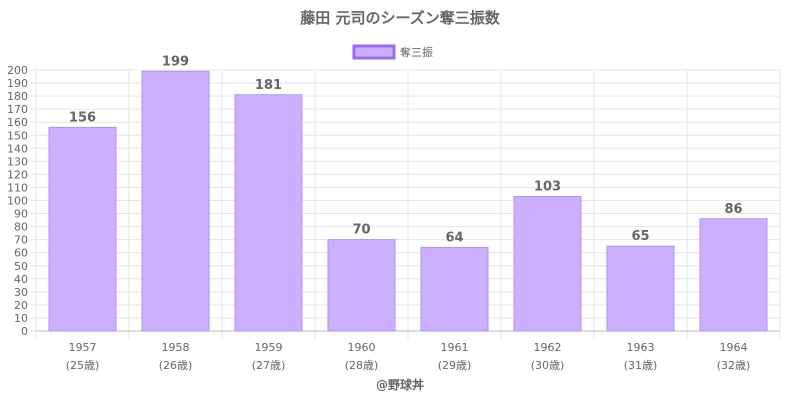 This screenshot has height=400, width=800. What do you see at coordinates (21, 318) in the screenshot?
I see `y-tick-label: 10` at bounding box center [21, 318].